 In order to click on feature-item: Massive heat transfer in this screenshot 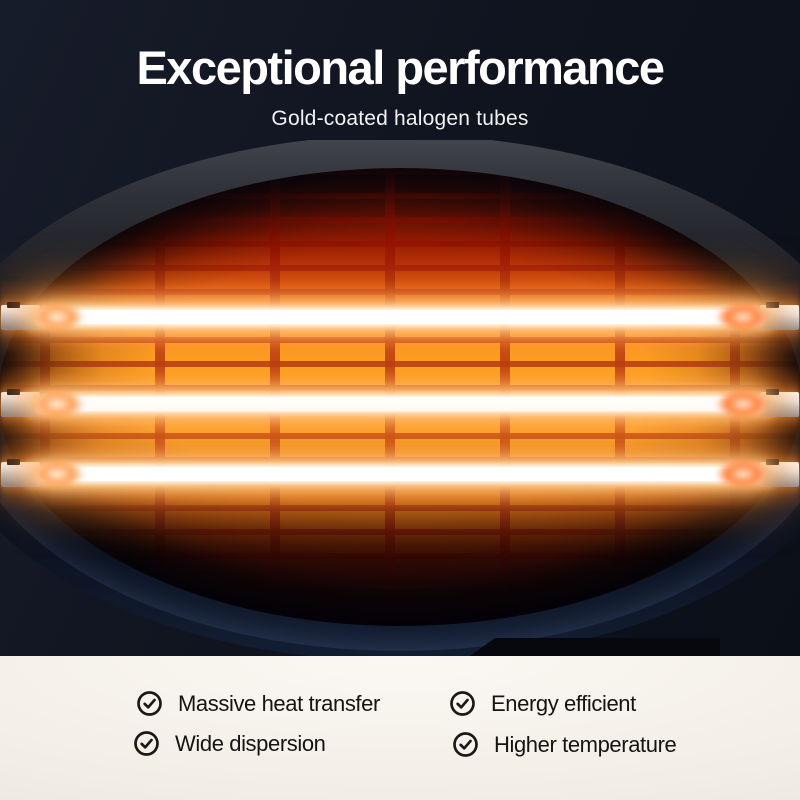, I will do `click(258, 703)`.